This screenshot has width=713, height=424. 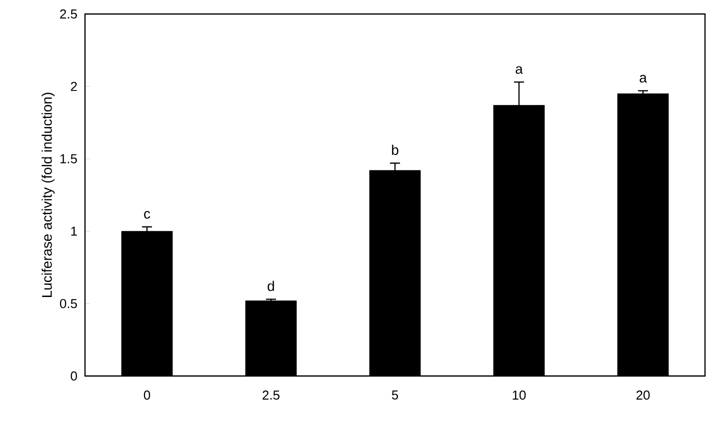 What do you see at coordinates (48, 194) in the screenshot?
I see `y-axis-title: Luciferase activity (fold induction)` at bounding box center [48, 194].